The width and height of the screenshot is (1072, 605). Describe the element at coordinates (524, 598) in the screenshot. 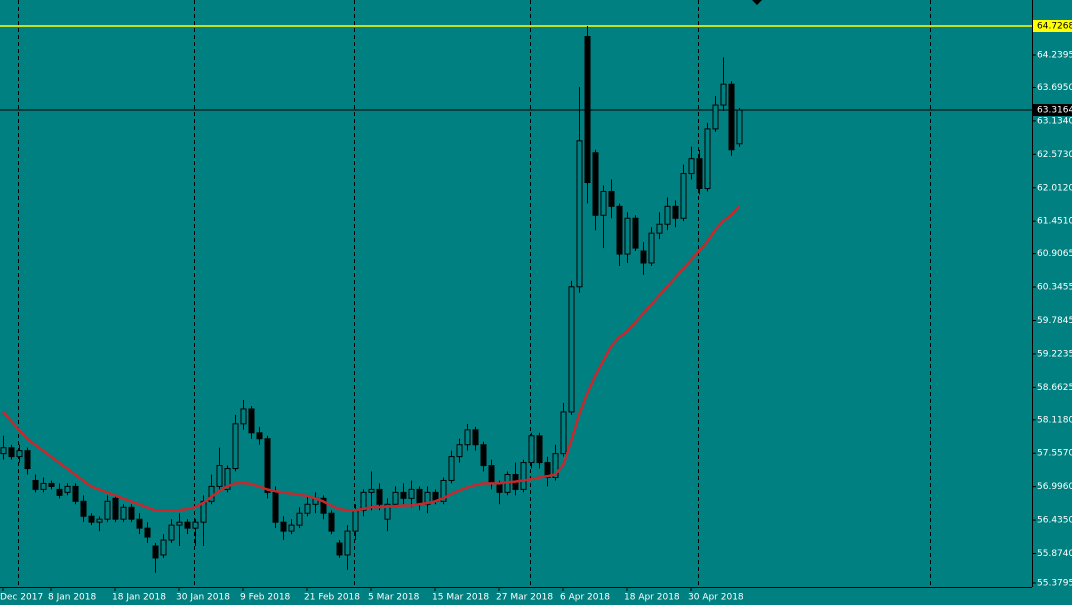

I see `x-tick-label: 27 Mar 2018` at that location.